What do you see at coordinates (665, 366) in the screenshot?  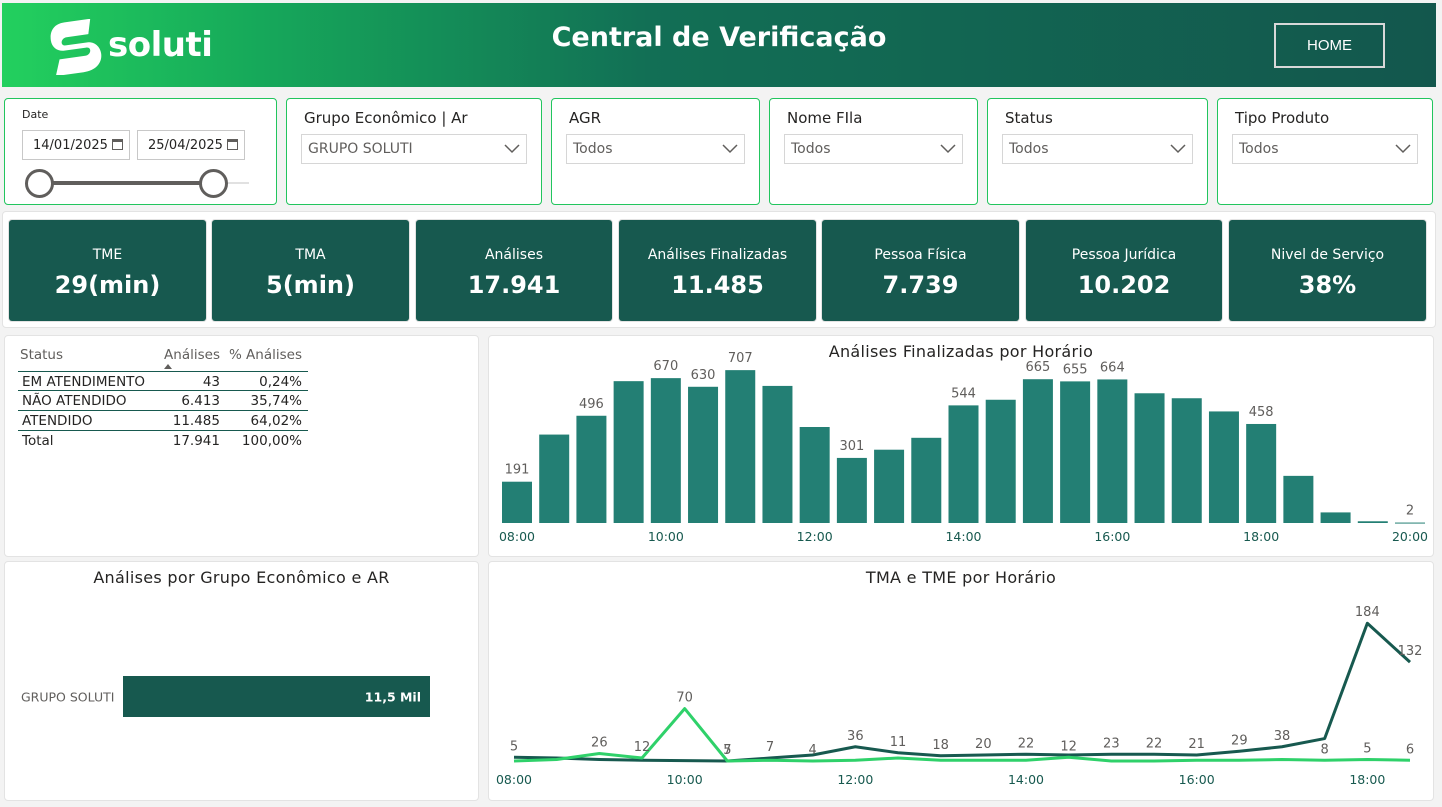 I see `bar-data-label: 670` at bounding box center [665, 366].